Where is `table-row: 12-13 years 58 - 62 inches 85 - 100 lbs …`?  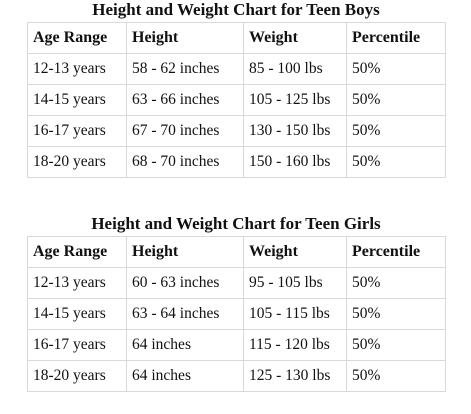 table-row: 12-13 years 58 - 62 inches 85 - 100 lbs … is located at coordinates (236, 69).